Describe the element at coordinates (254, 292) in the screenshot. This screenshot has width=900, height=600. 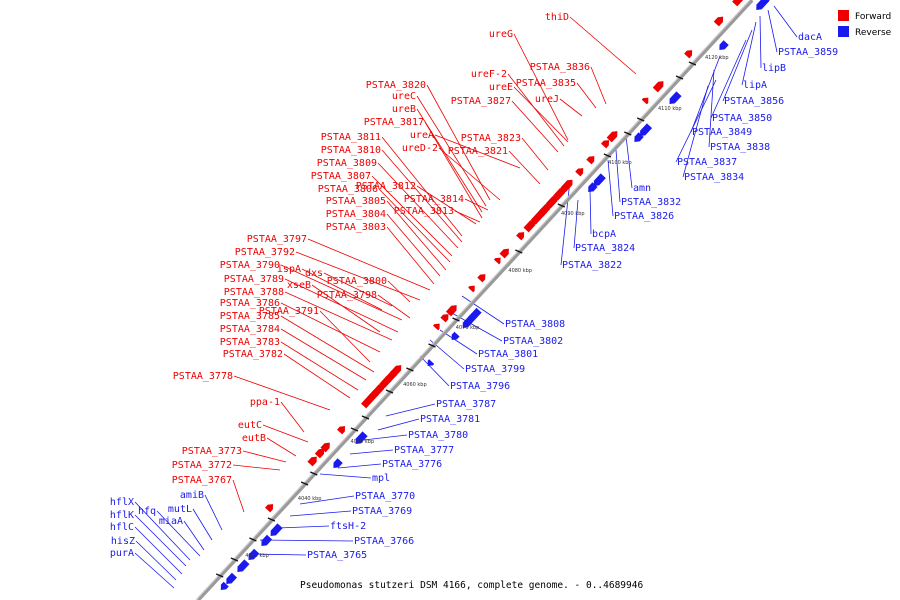
I see `forward-gene-label: PSTAA_3788` at that location.